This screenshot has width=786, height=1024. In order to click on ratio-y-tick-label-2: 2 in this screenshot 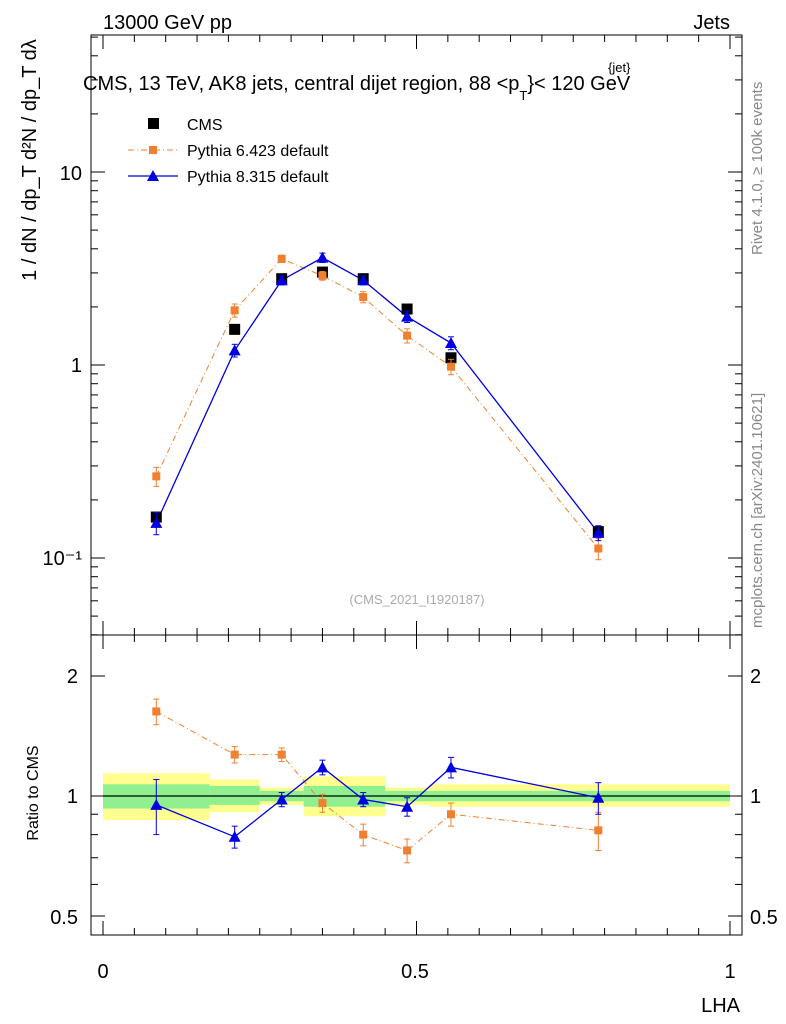, I will do `click(72, 677)`.